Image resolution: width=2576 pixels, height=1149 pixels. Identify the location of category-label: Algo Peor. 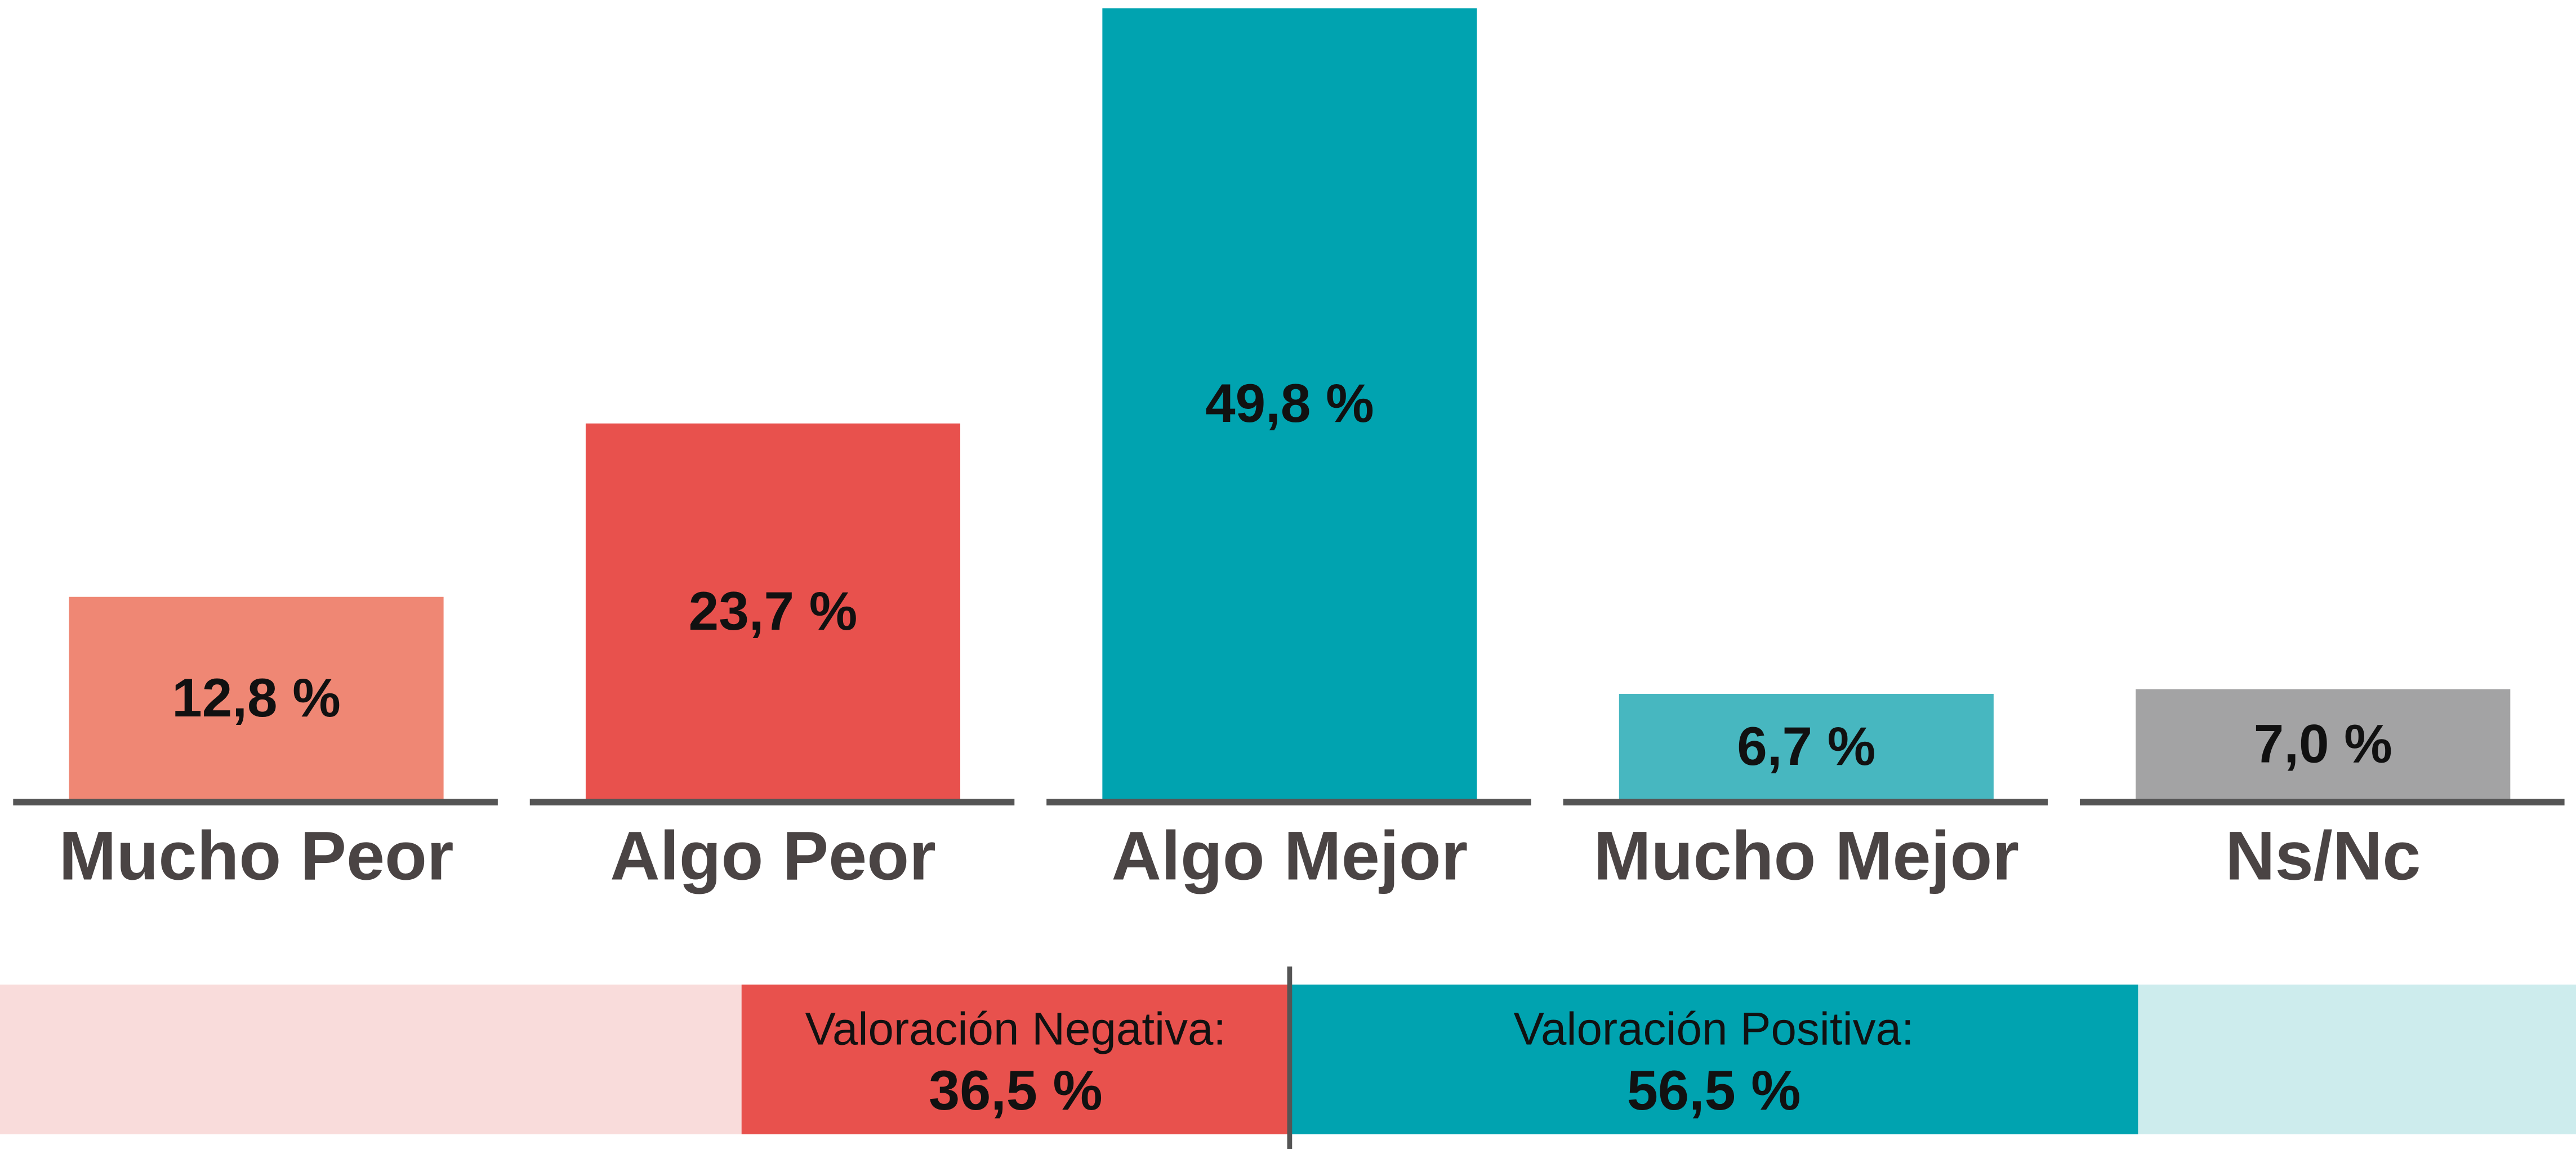
(773, 855).